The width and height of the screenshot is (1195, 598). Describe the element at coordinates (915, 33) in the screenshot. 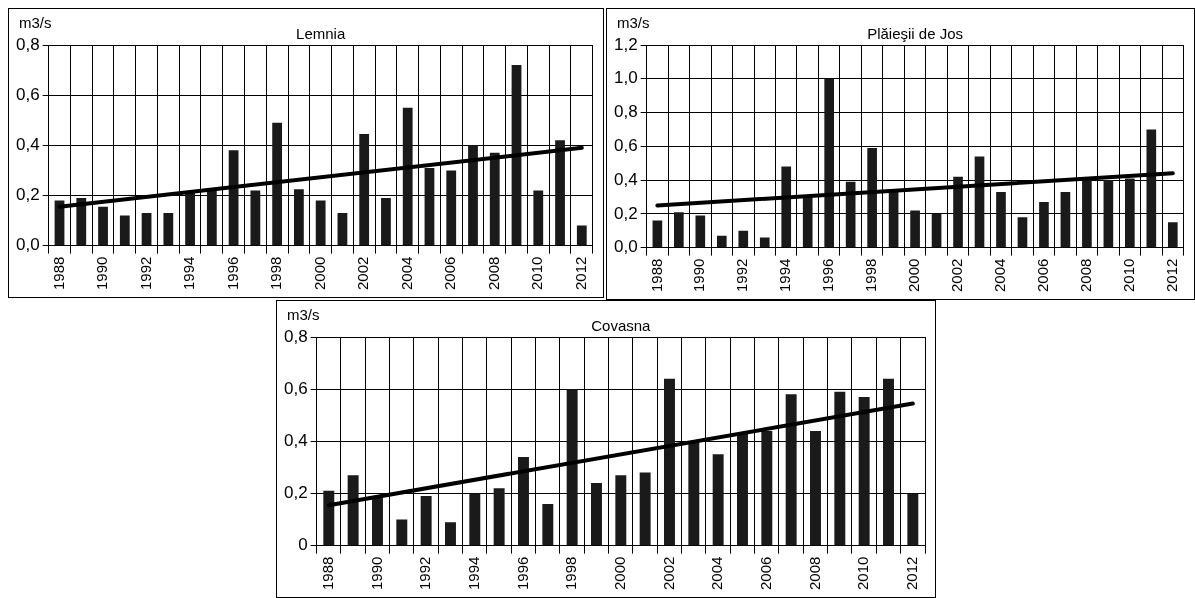

I see `chart-title: Plăieşii de Jos` at that location.